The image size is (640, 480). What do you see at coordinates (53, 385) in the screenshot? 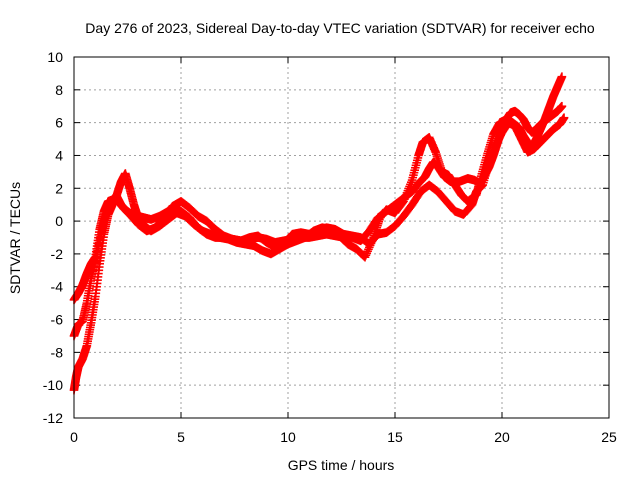
I see `y-tick-label: -10` at bounding box center [53, 385].